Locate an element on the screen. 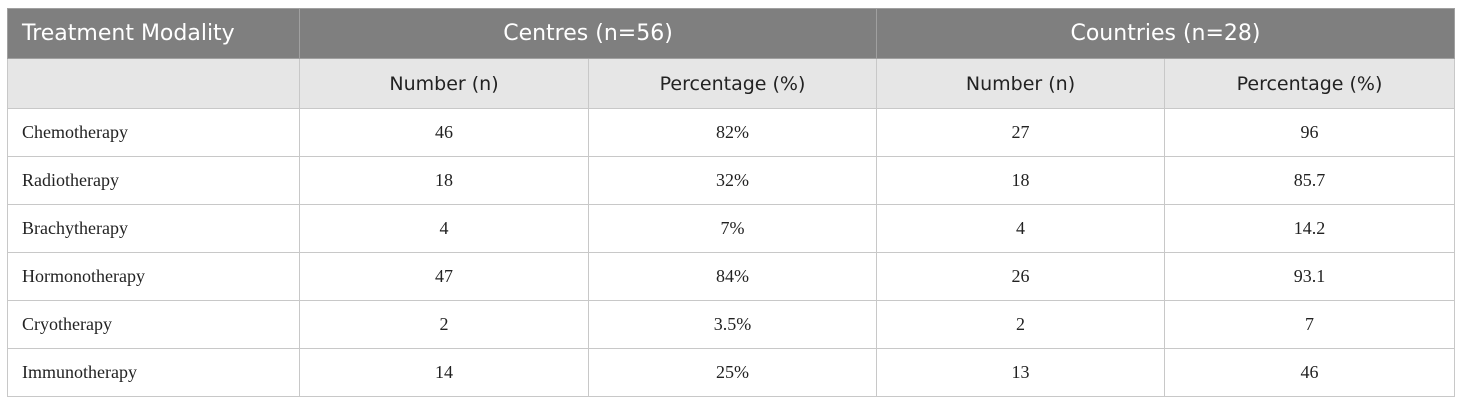  header-cell: Countries (n=28) is located at coordinates (1165, 33).